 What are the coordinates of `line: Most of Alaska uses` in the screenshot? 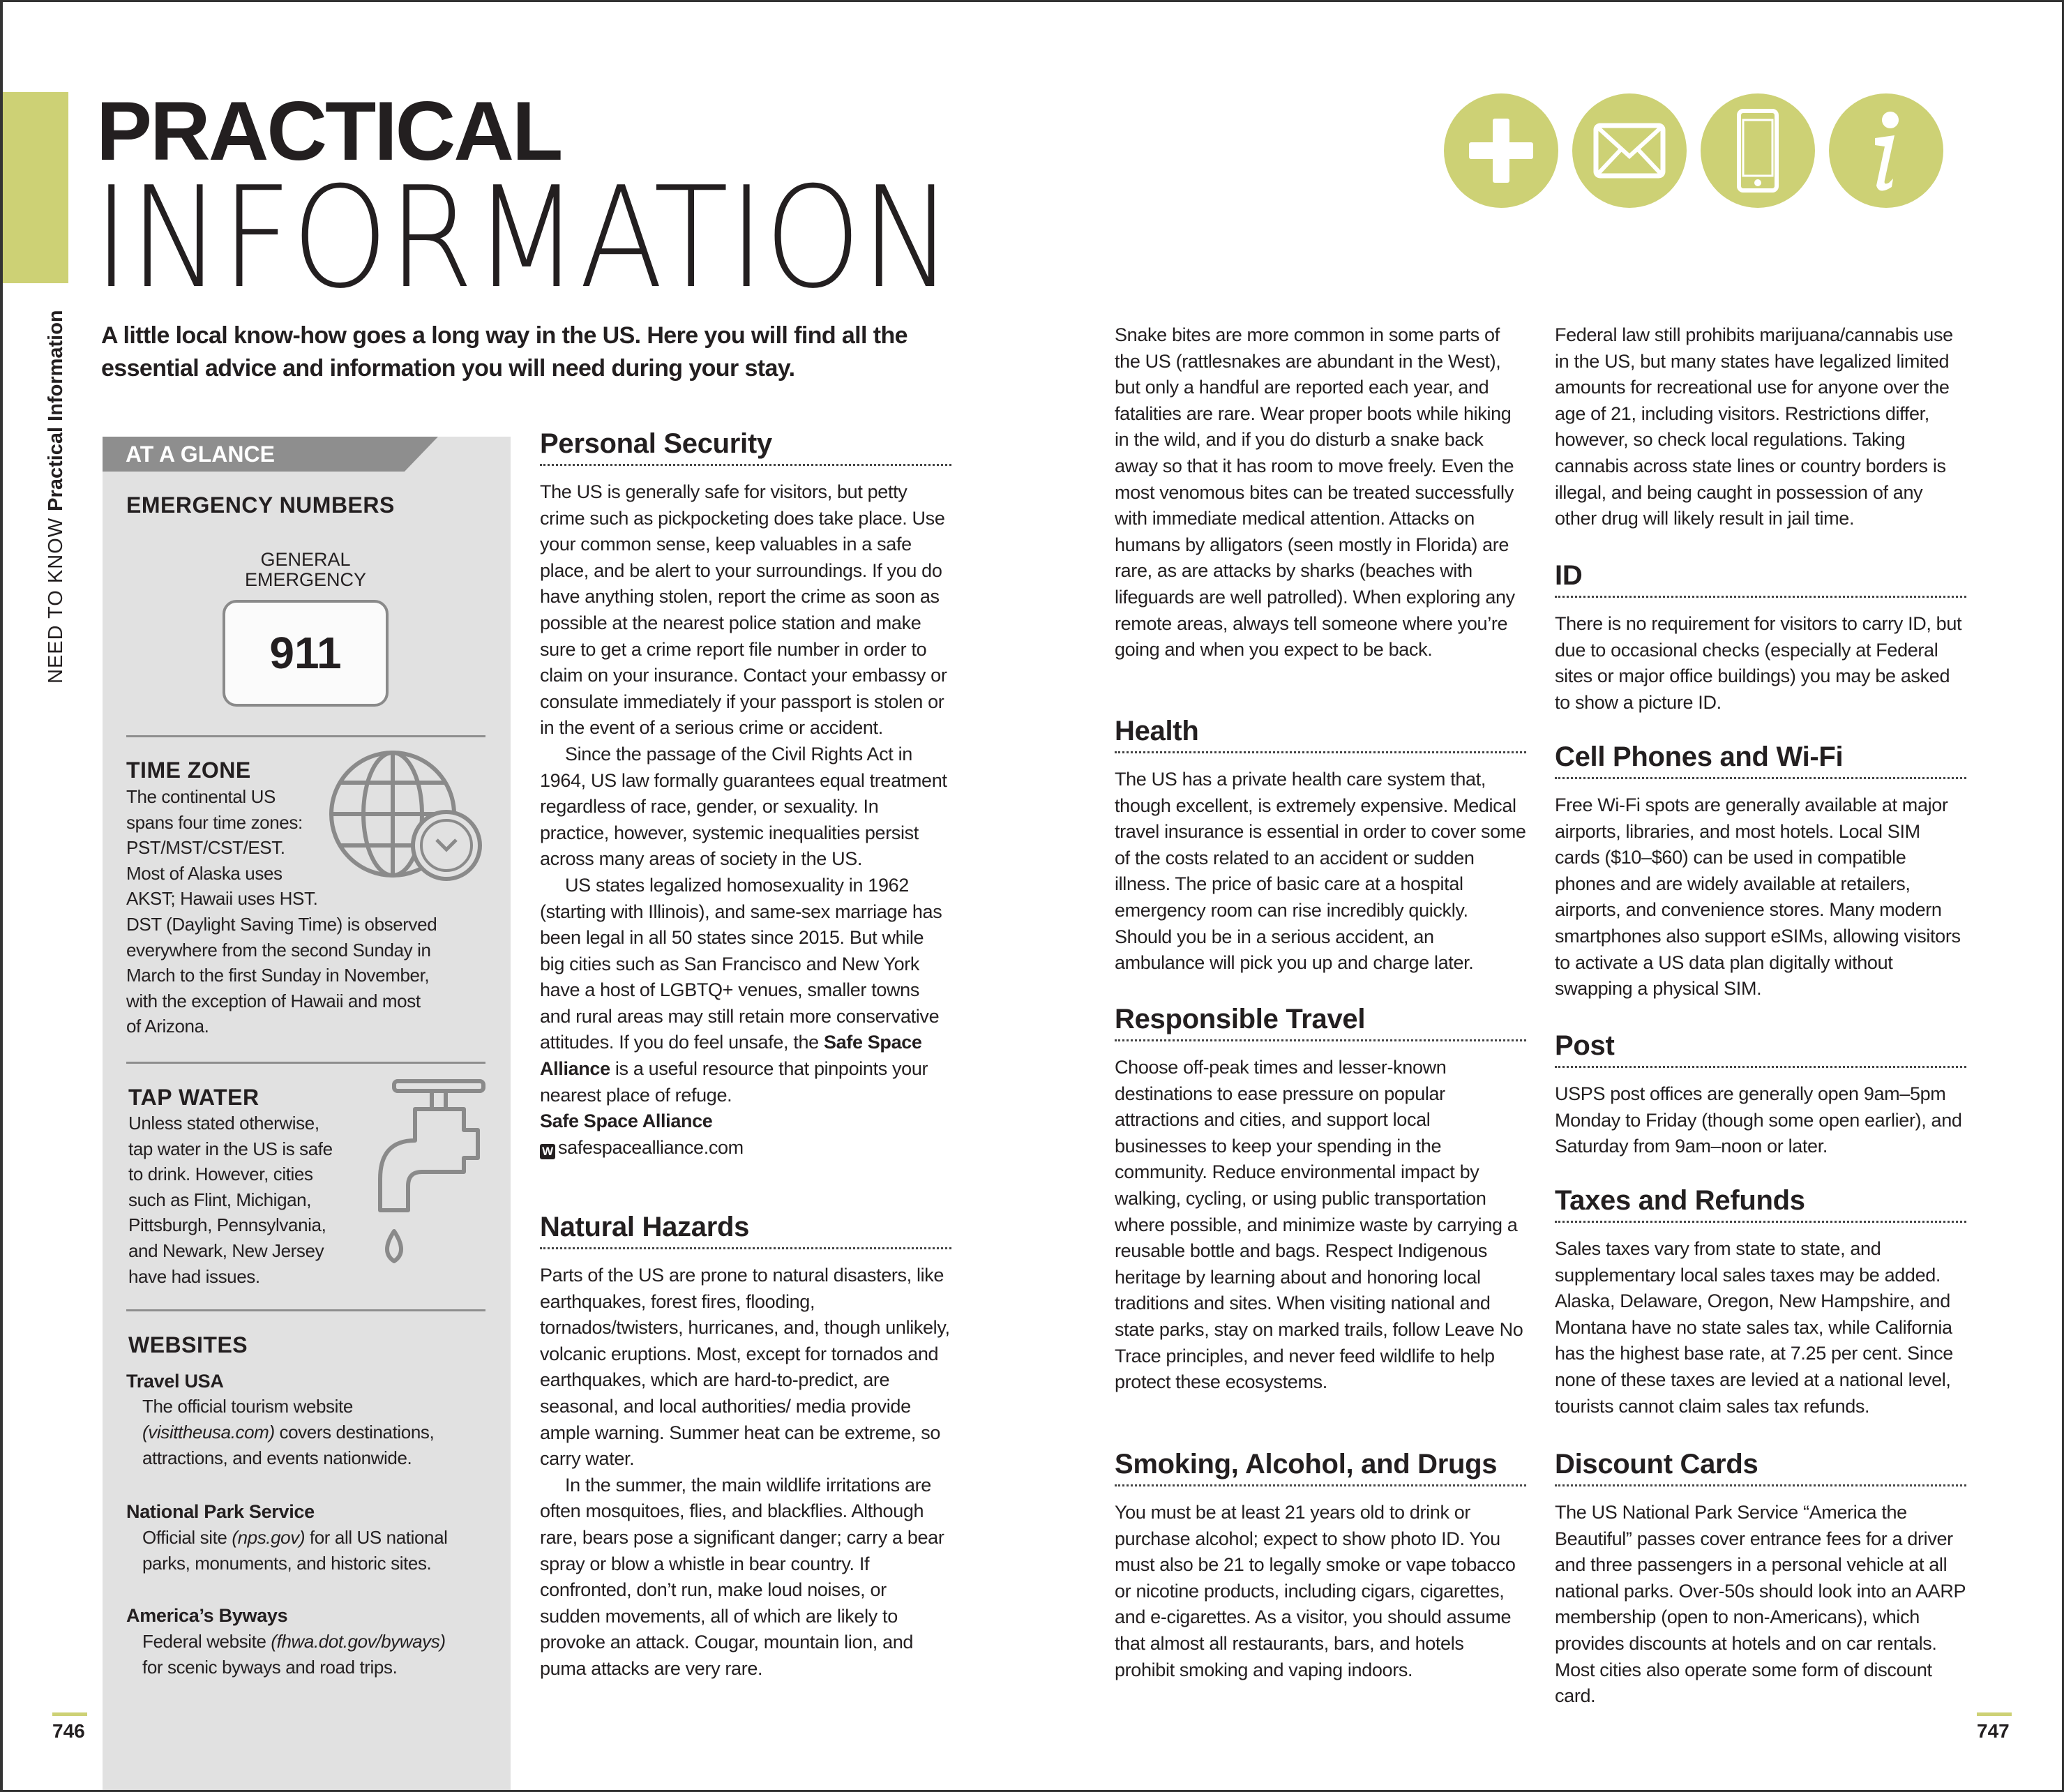 It's located at (205, 873).